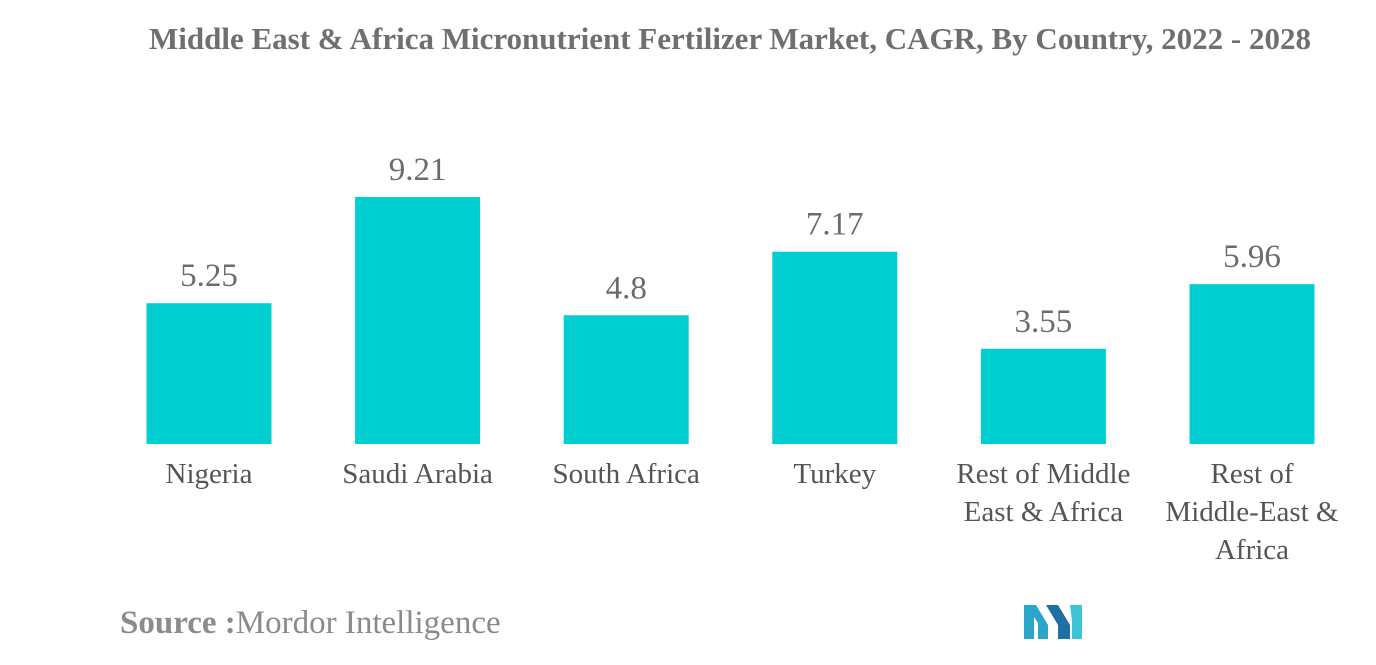 This screenshot has height=665, width=1376. I want to click on category-label: Saudi Arabia, so click(417, 474).